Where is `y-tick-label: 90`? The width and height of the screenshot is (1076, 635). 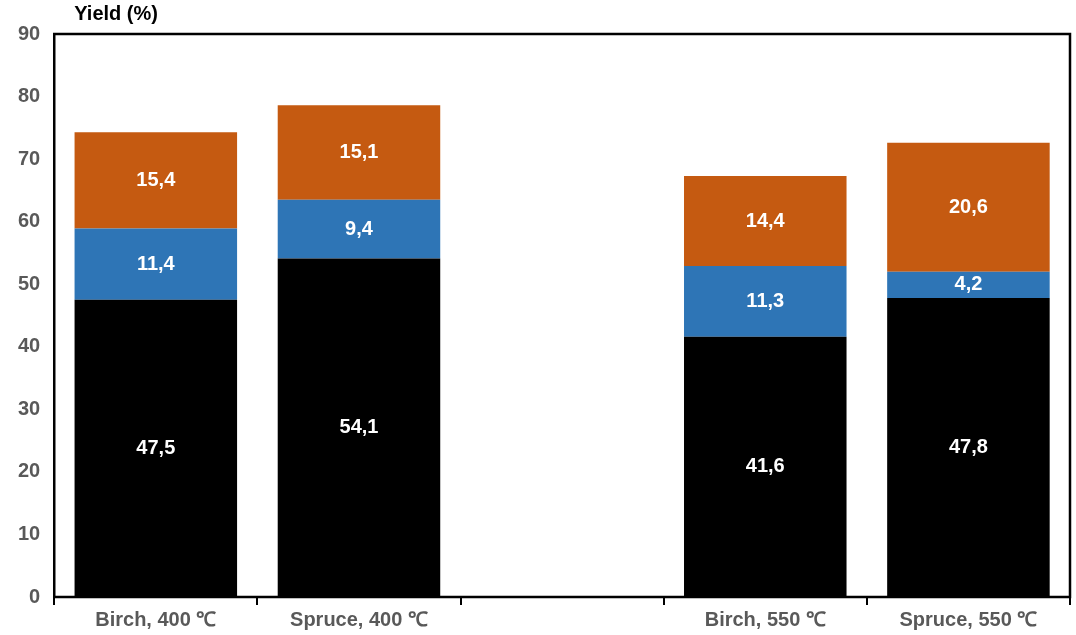
y-tick-label: 90 is located at coordinates (29, 32).